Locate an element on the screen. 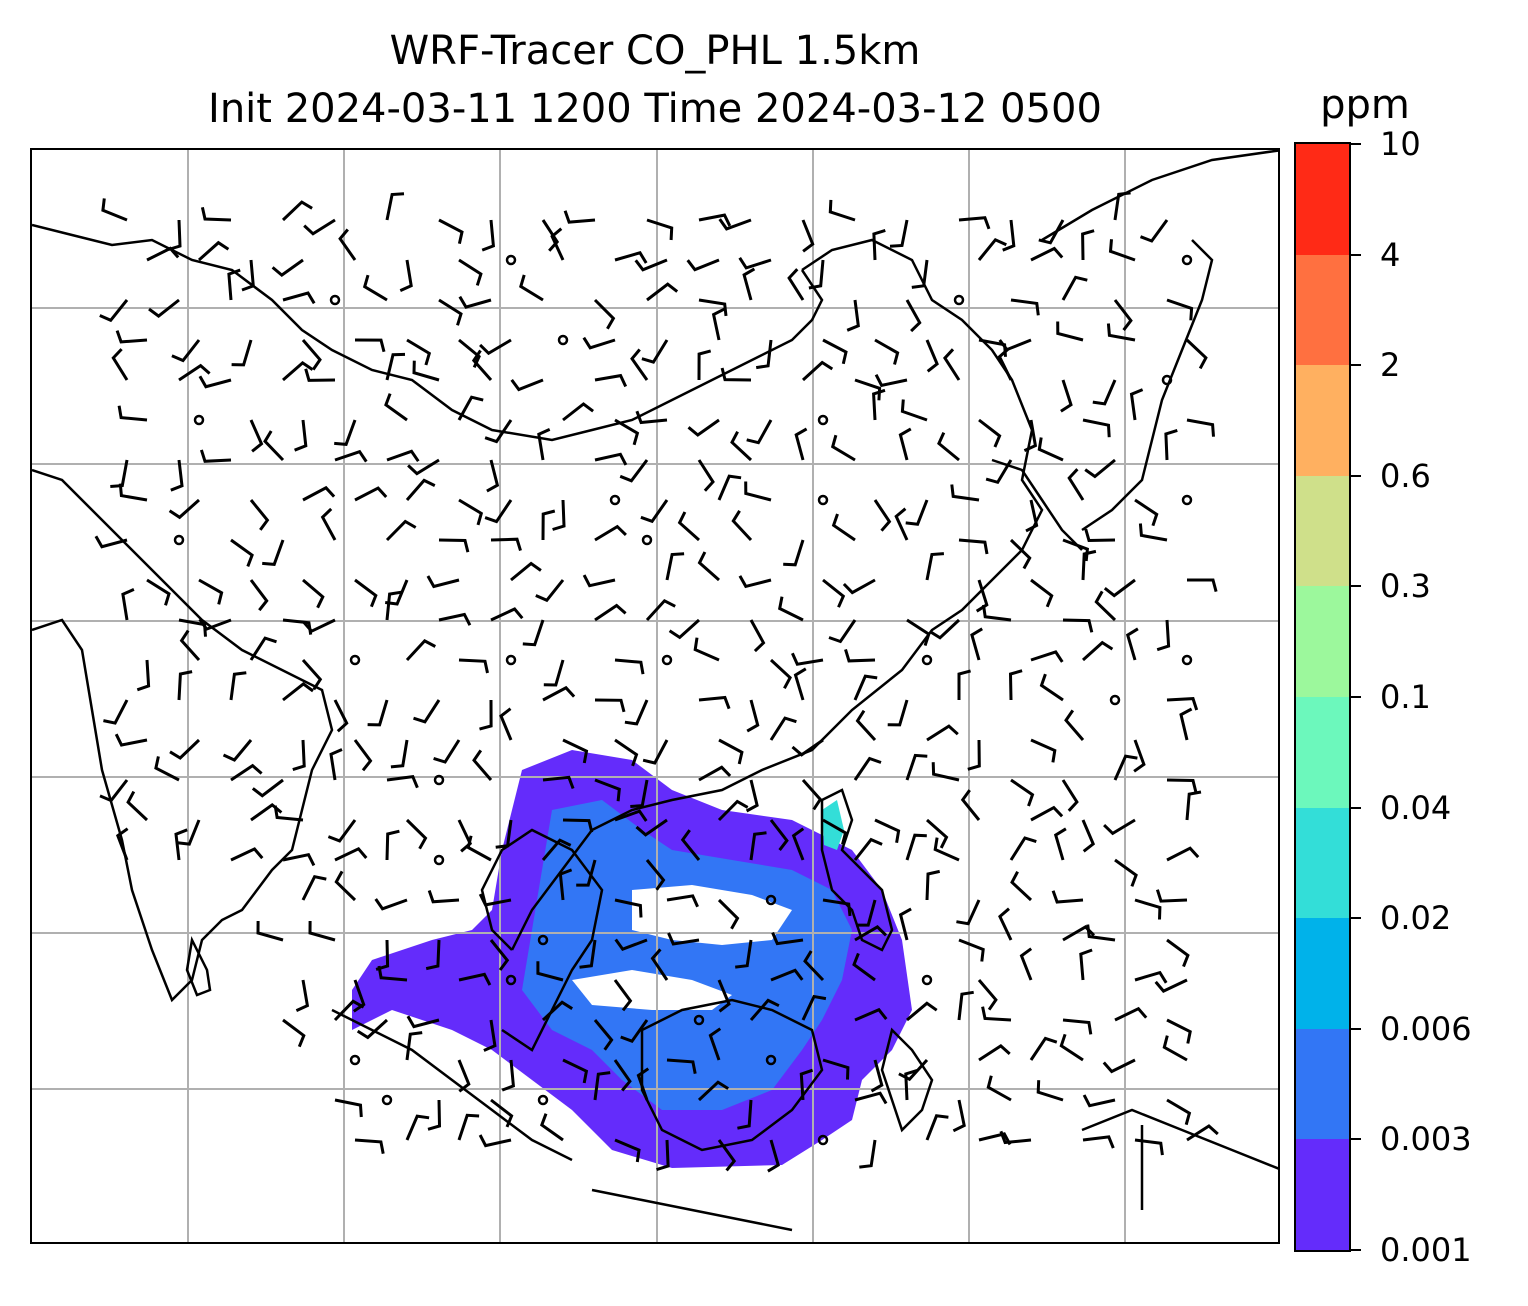 Image resolution: width=1528 pixels, height=1306 pixels. coast-japan is located at coordinates (1147, 385).